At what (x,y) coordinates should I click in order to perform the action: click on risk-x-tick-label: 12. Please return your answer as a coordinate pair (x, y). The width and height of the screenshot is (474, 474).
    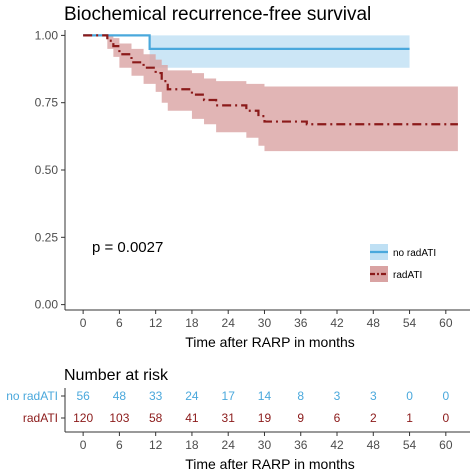
    Looking at the image, I should click on (156, 445).